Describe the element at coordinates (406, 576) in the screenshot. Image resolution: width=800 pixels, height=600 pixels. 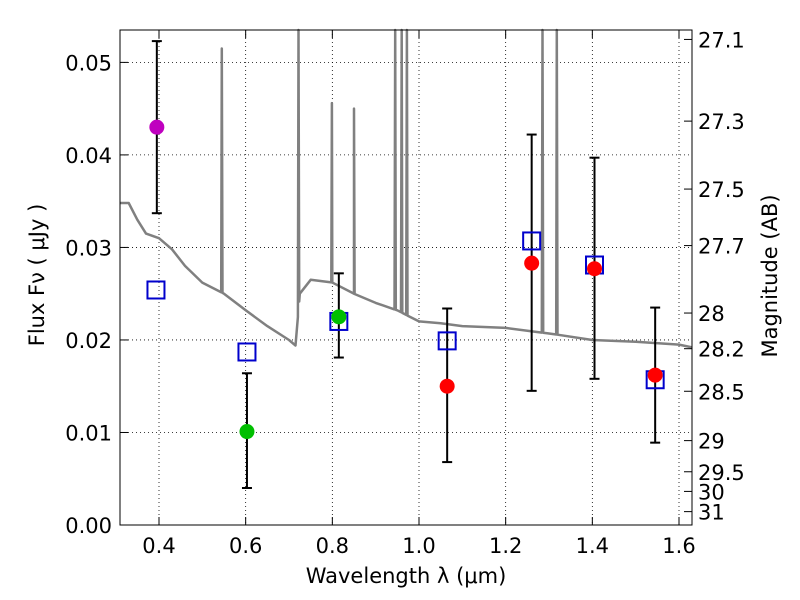
I see `x-axis-label: Wavelength λ (μm)` at that location.